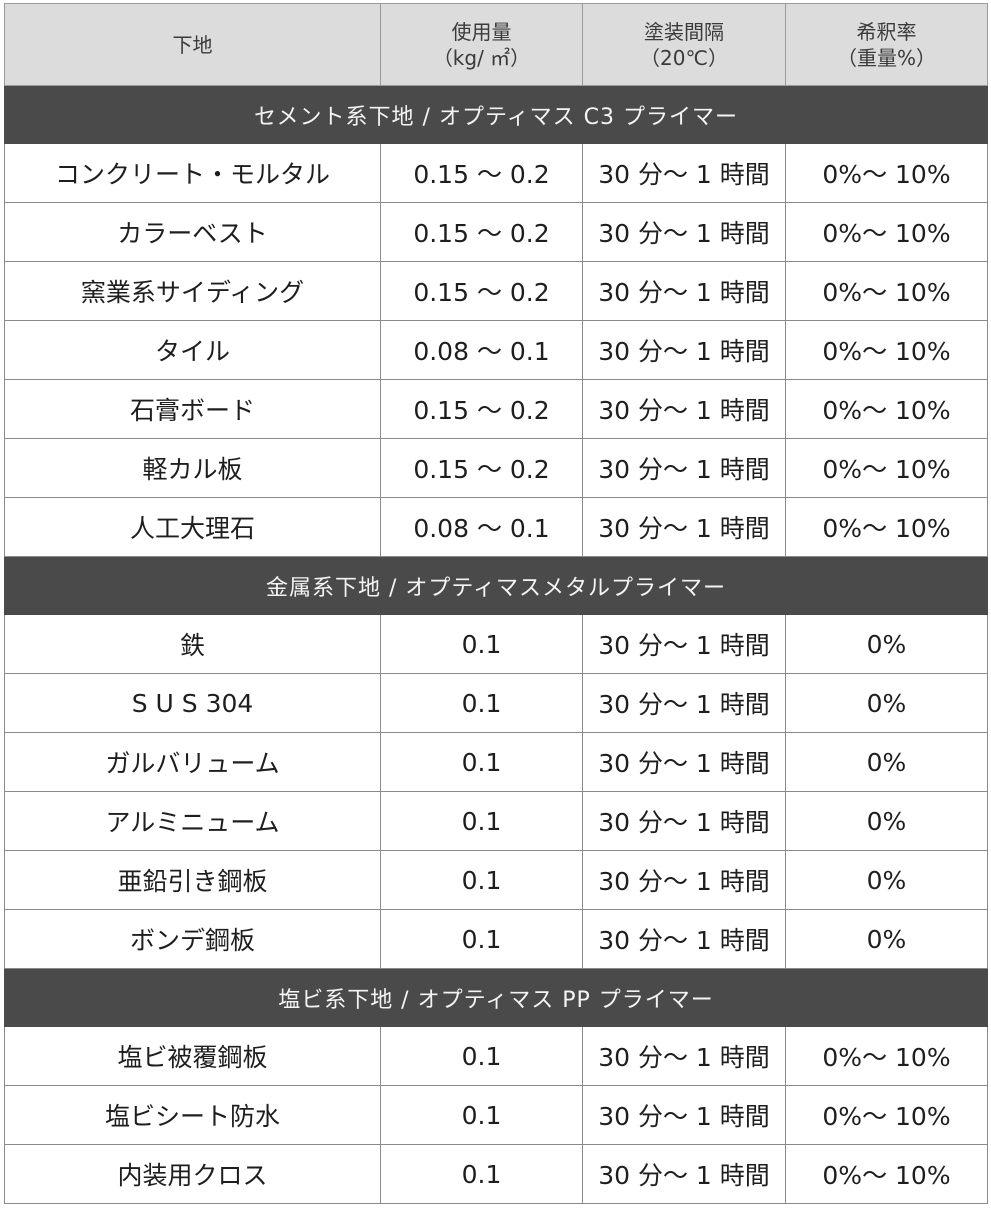 This screenshot has width=991, height=1217. Describe the element at coordinates (684, 44) in the screenshot. I see `header-interval: 塗装間隔 （20℃）` at that location.